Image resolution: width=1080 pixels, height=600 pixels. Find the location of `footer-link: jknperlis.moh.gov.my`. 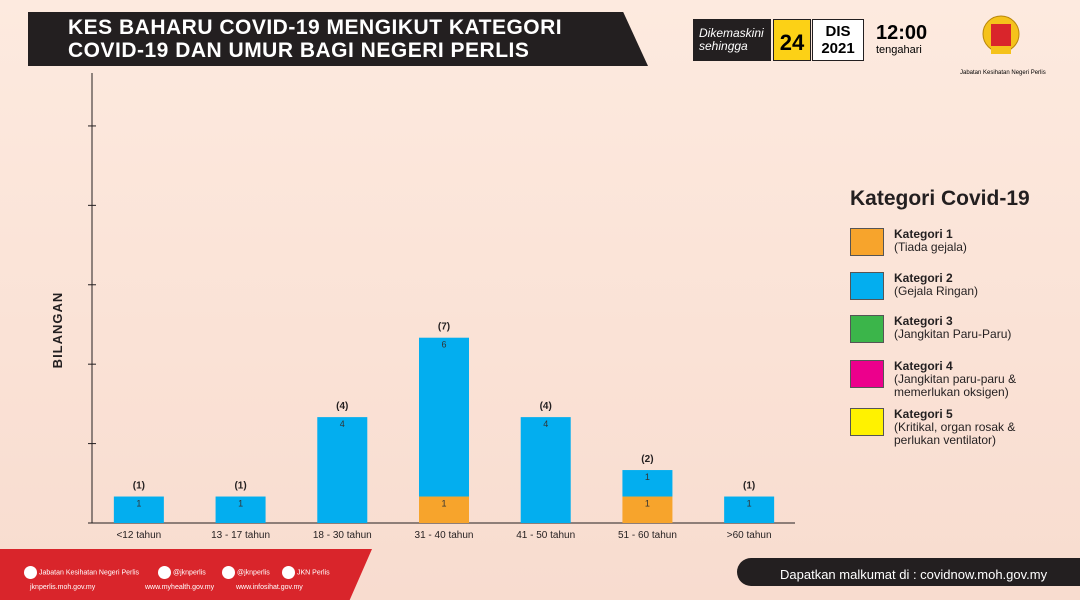

footer-link: jknperlis.moh.gov.my is located at coordinates (63, 587).